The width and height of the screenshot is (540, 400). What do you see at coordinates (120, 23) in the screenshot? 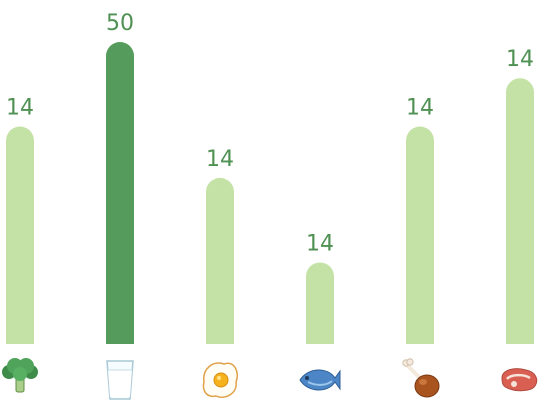
I see `data-label-2: 50` at bounding box center [120, 23].